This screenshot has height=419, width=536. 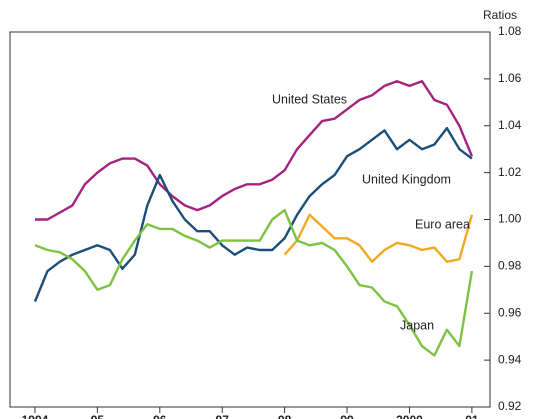 What do you see at coordinates (500, 15) in the screenshot?
I see `y-axis-label: Ratios` at bounding box center [500, 15].